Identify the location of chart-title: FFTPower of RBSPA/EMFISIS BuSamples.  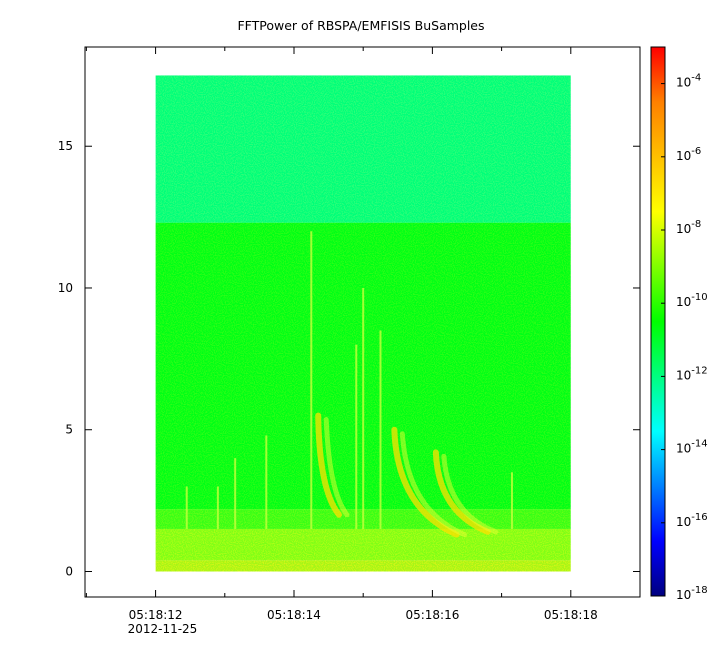
(360, 25).